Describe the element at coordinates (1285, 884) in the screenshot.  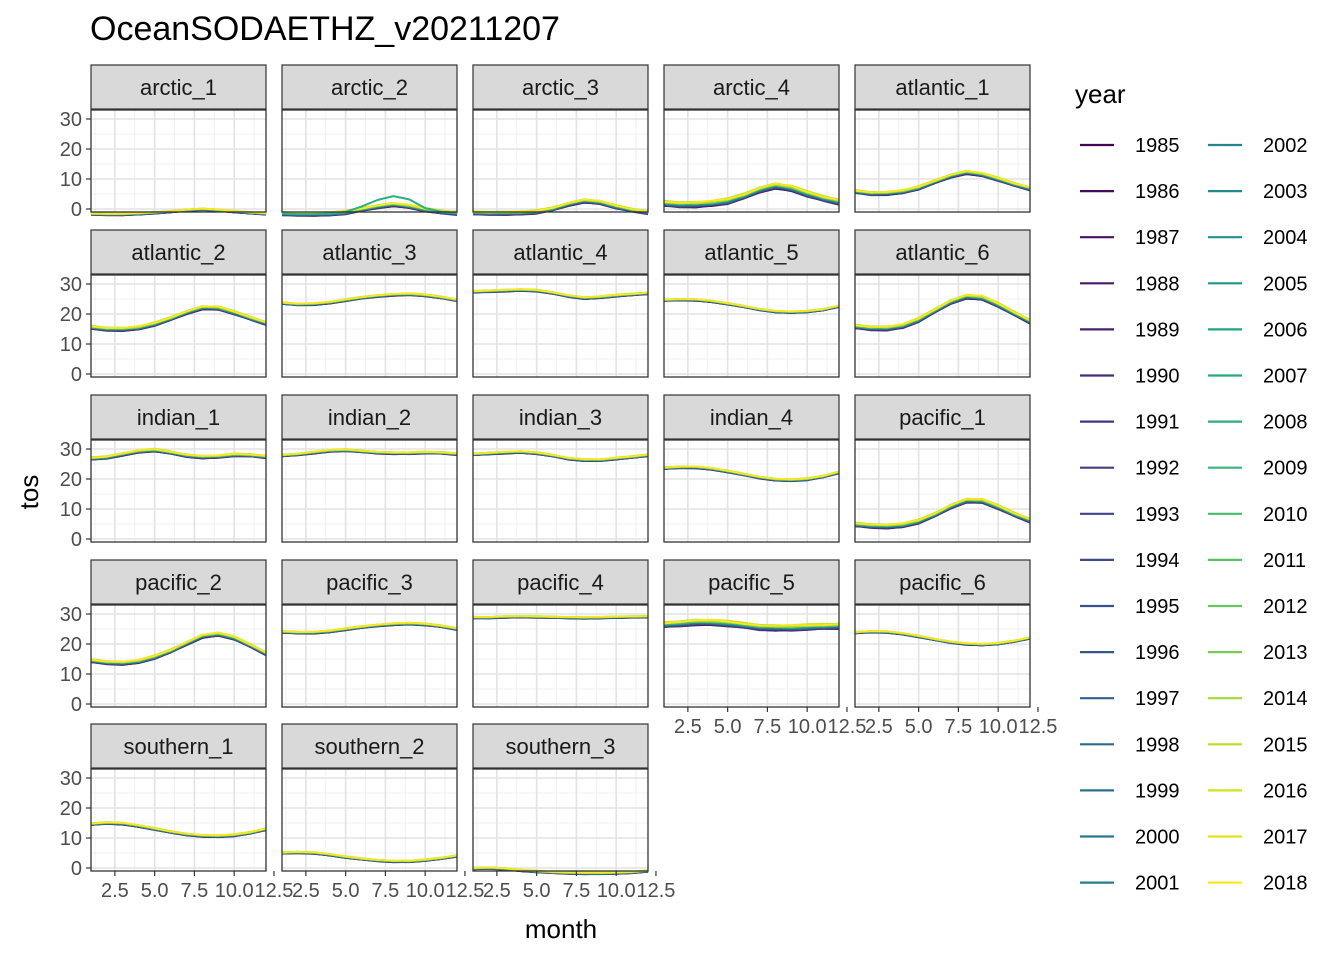
I see `legend-label: 2018` at that location.